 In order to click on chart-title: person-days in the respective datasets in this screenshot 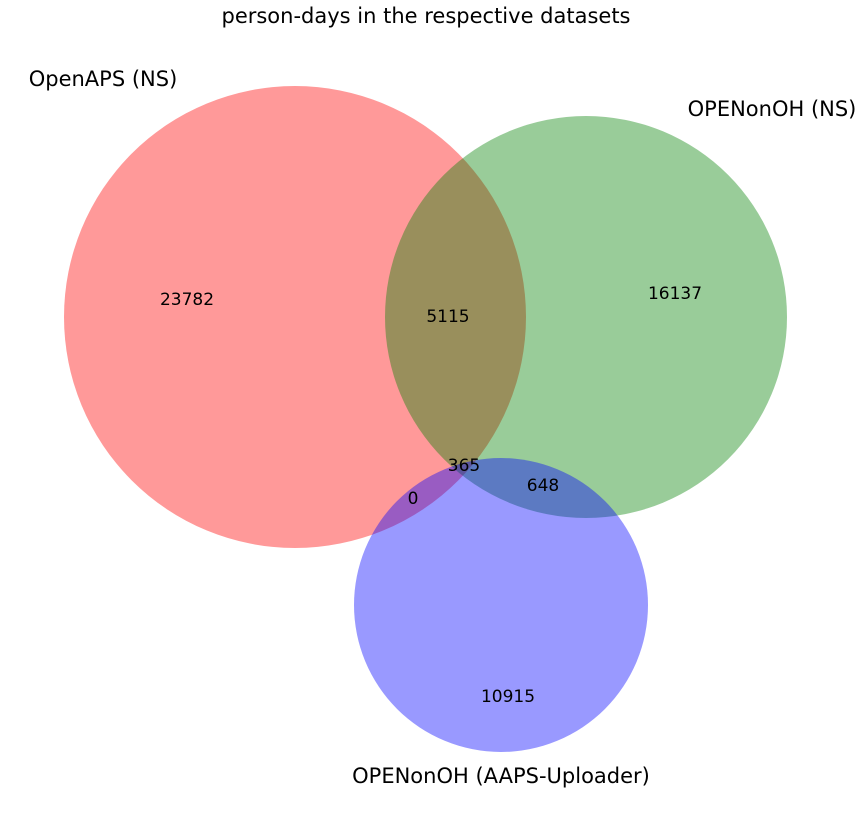, I will do `click(425, 16)`.